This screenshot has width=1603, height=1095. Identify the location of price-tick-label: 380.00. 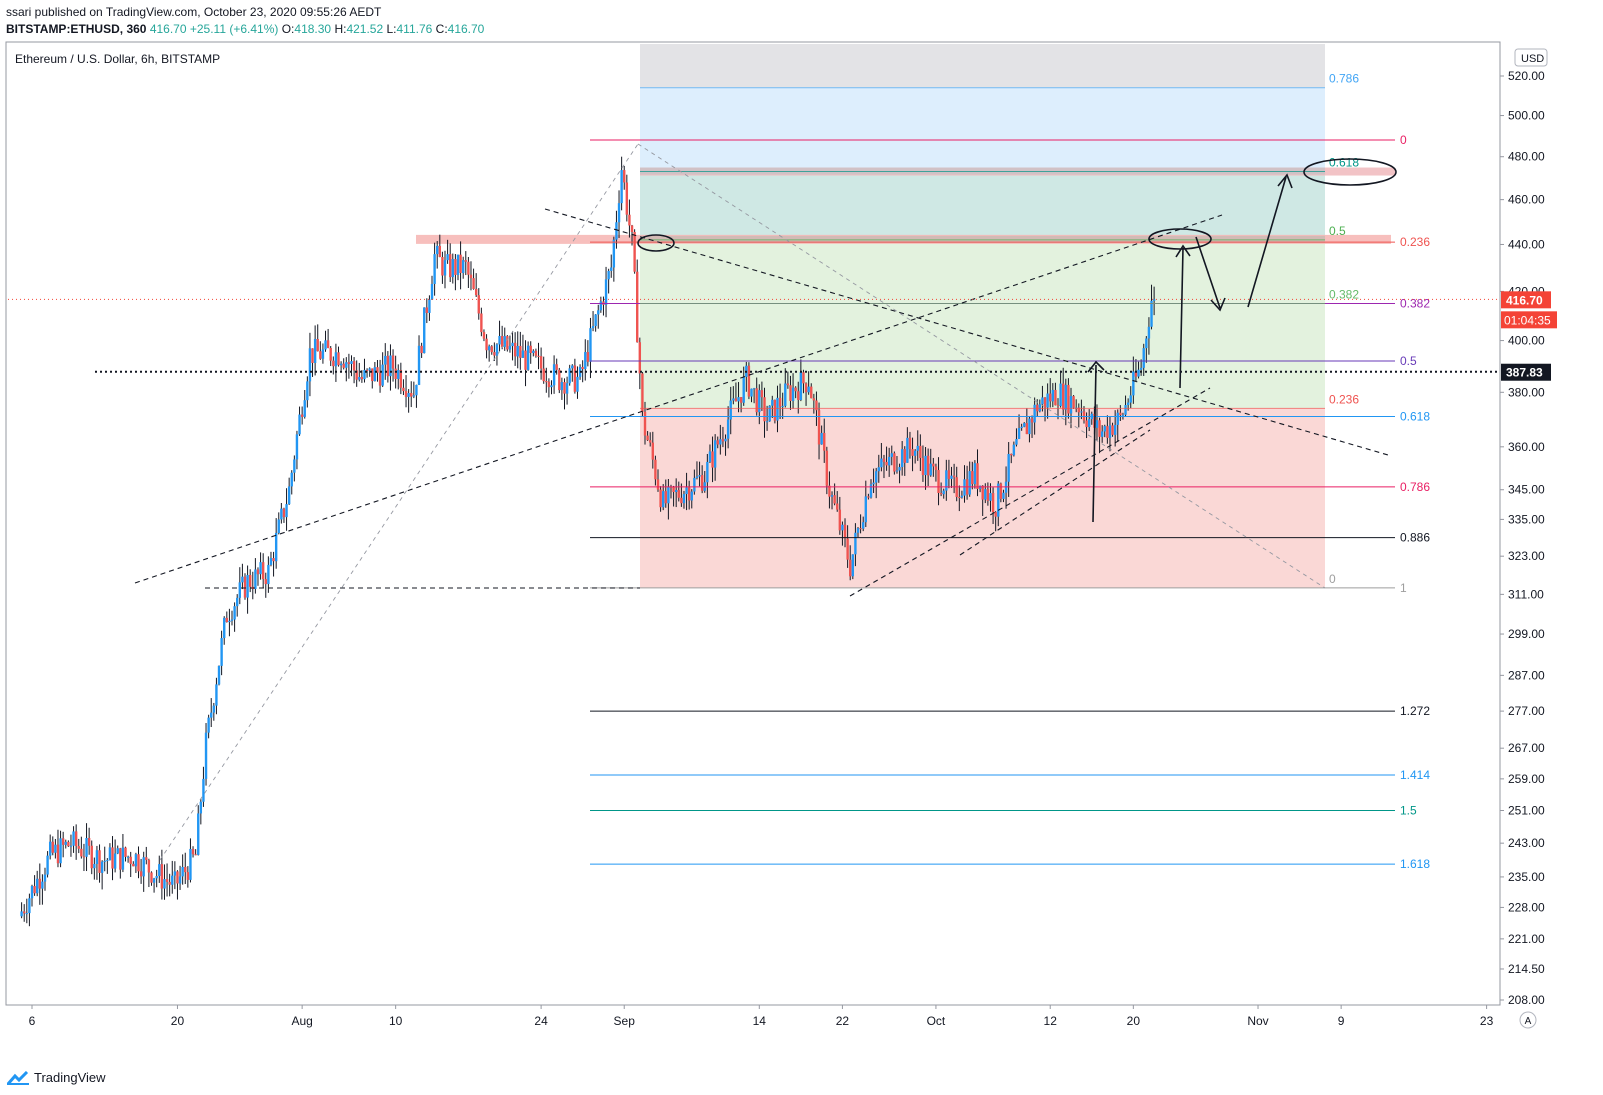
(1526, 392).